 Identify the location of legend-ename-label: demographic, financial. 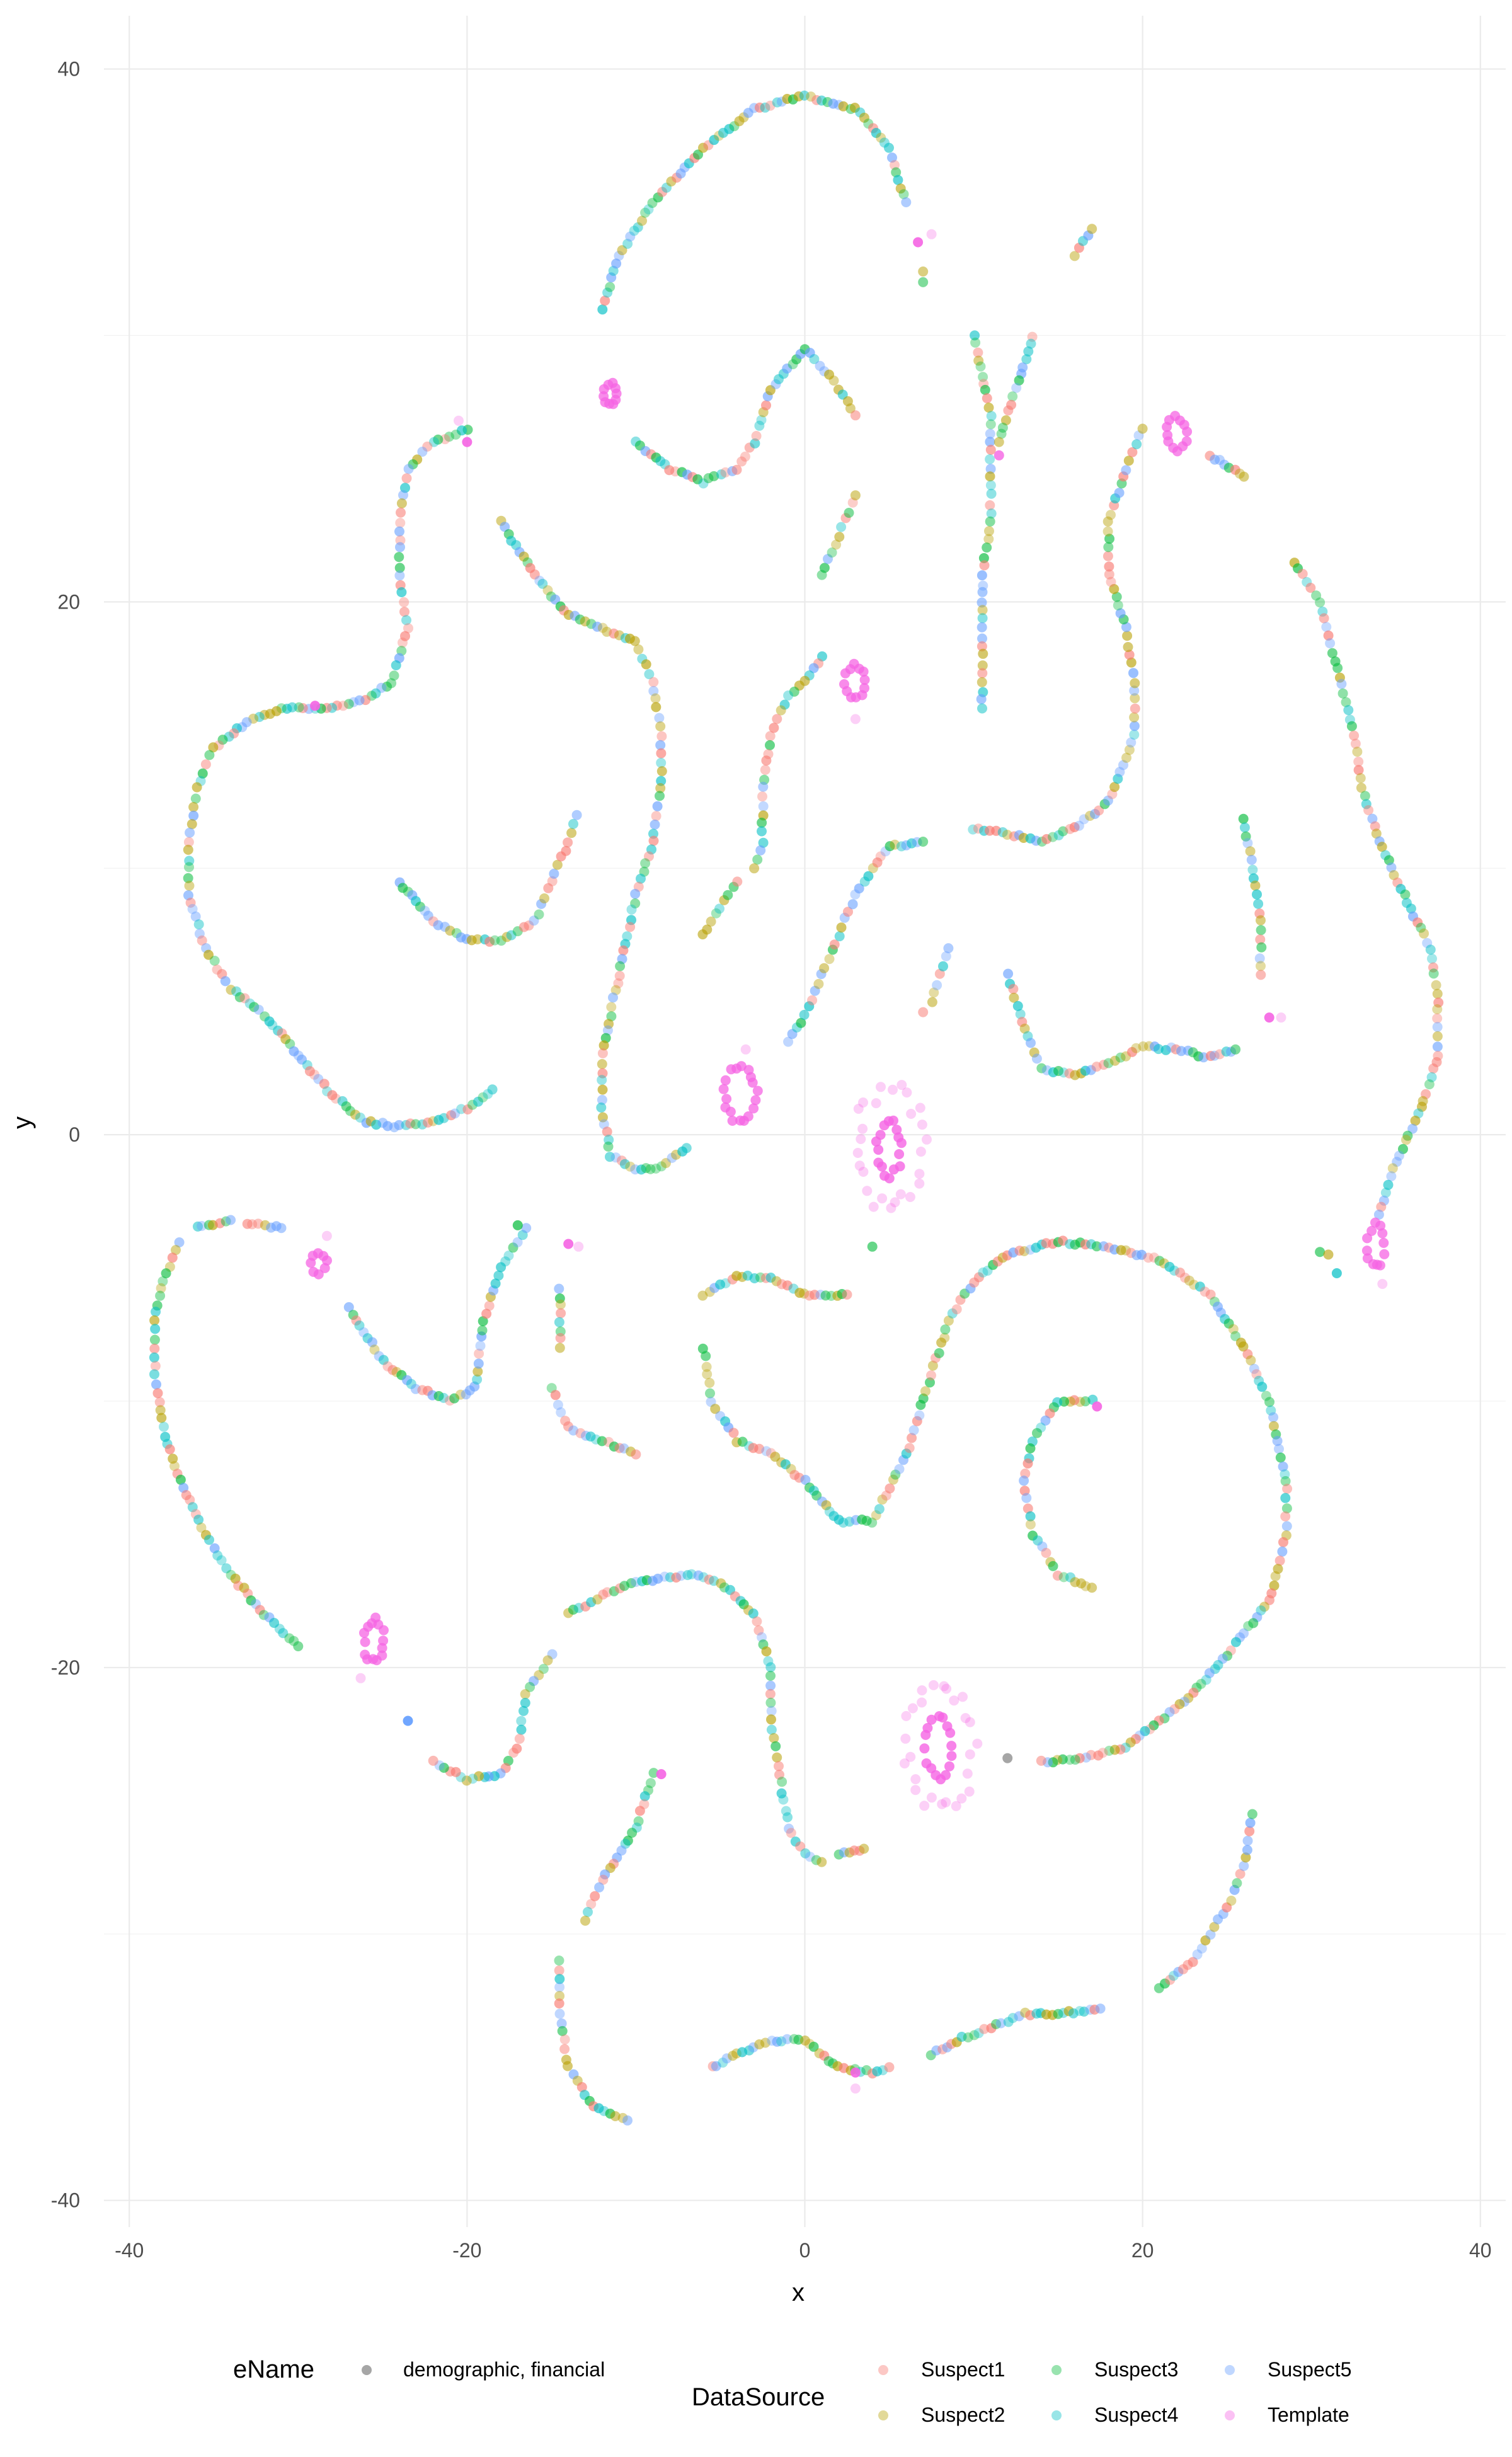
(504, 2369).